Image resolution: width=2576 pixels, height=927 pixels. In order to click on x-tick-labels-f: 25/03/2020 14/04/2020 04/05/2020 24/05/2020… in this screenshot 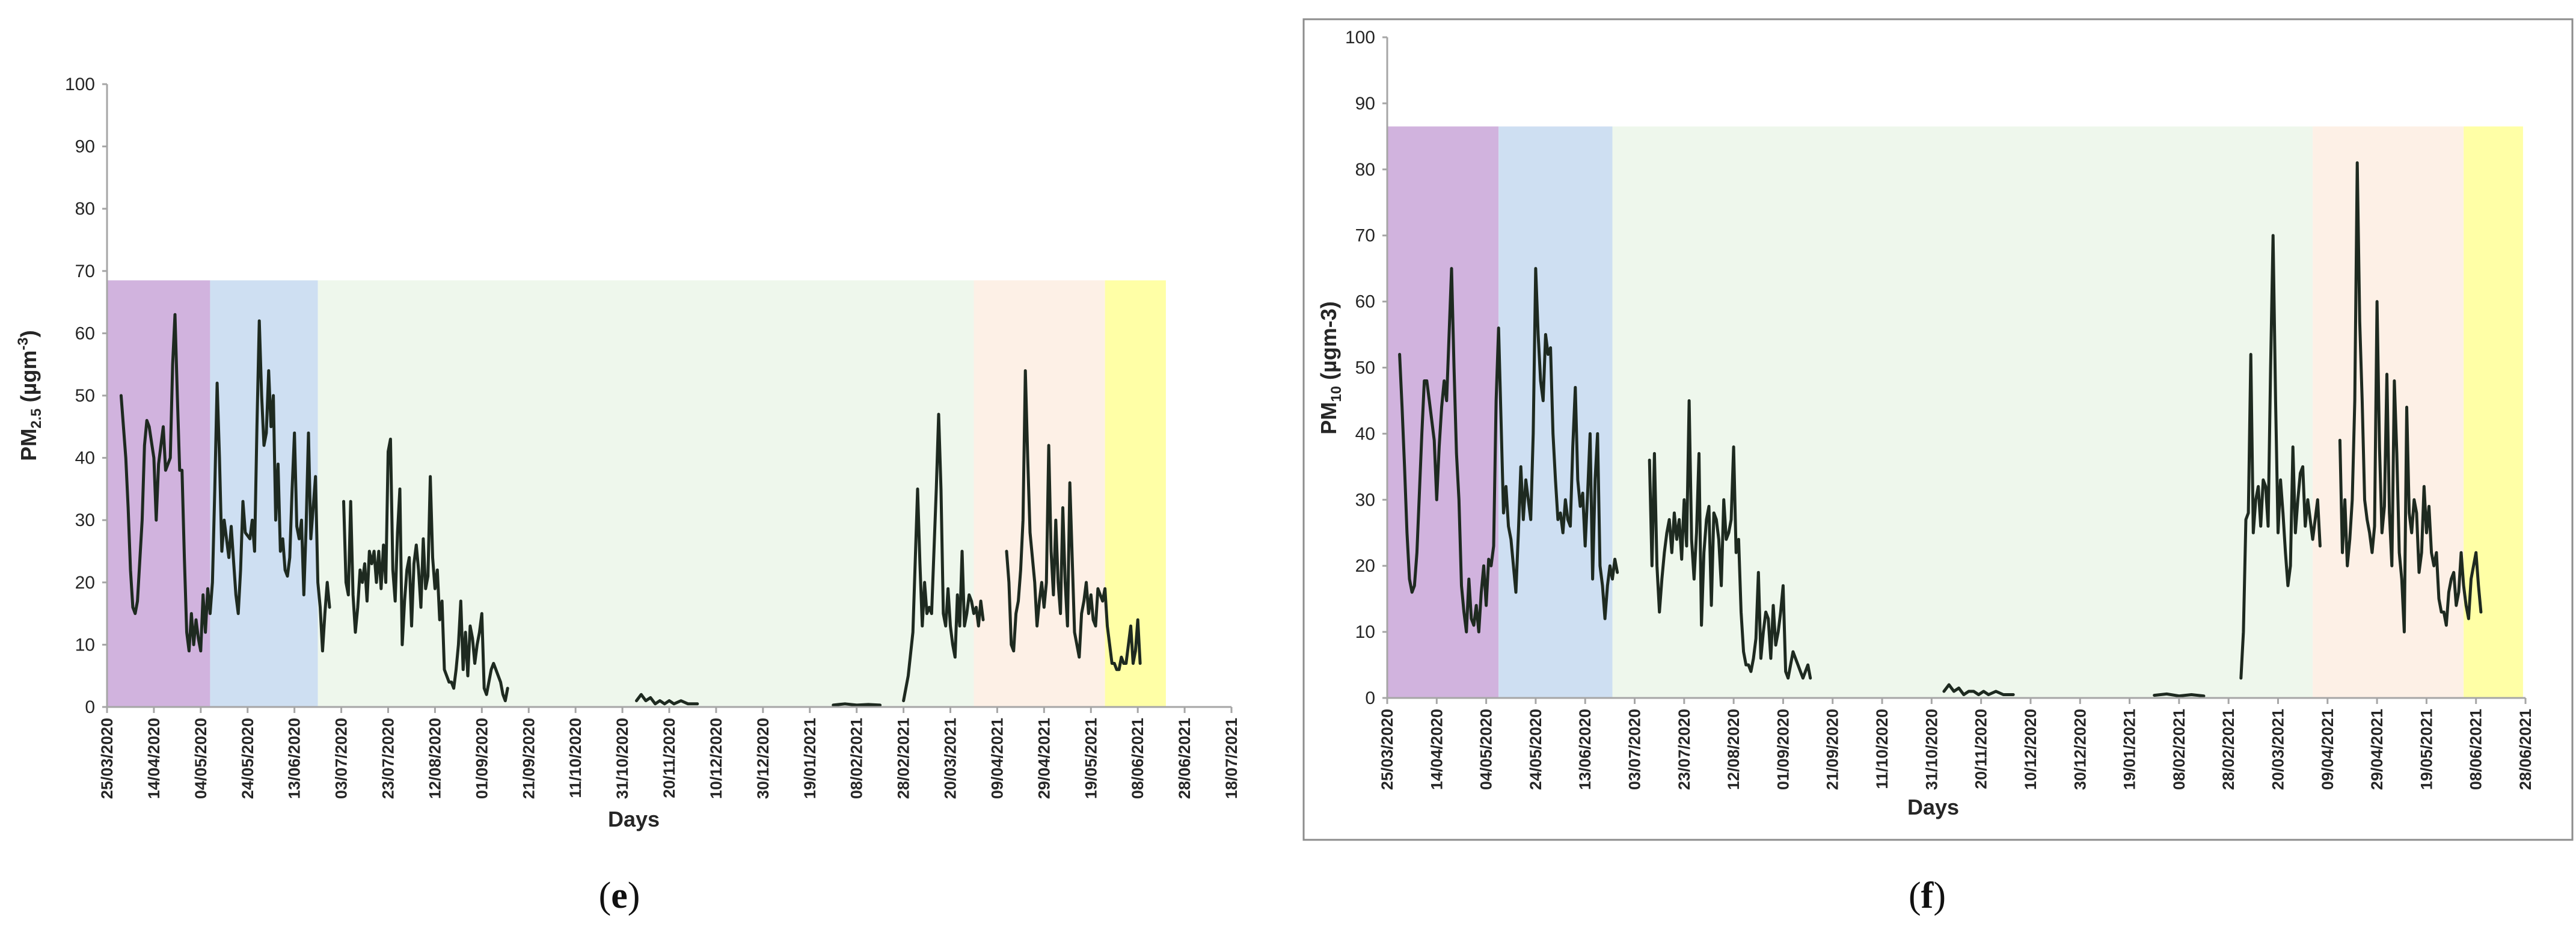, I will do `click(1956, 744)`.